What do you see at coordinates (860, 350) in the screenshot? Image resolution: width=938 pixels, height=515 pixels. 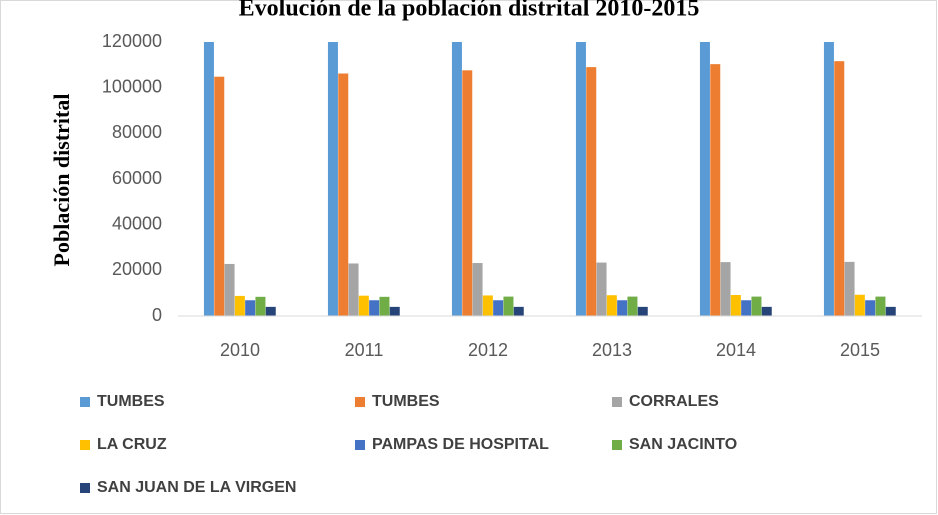 I see `x-tick-label: 2015` at bounding box center [860, 350].